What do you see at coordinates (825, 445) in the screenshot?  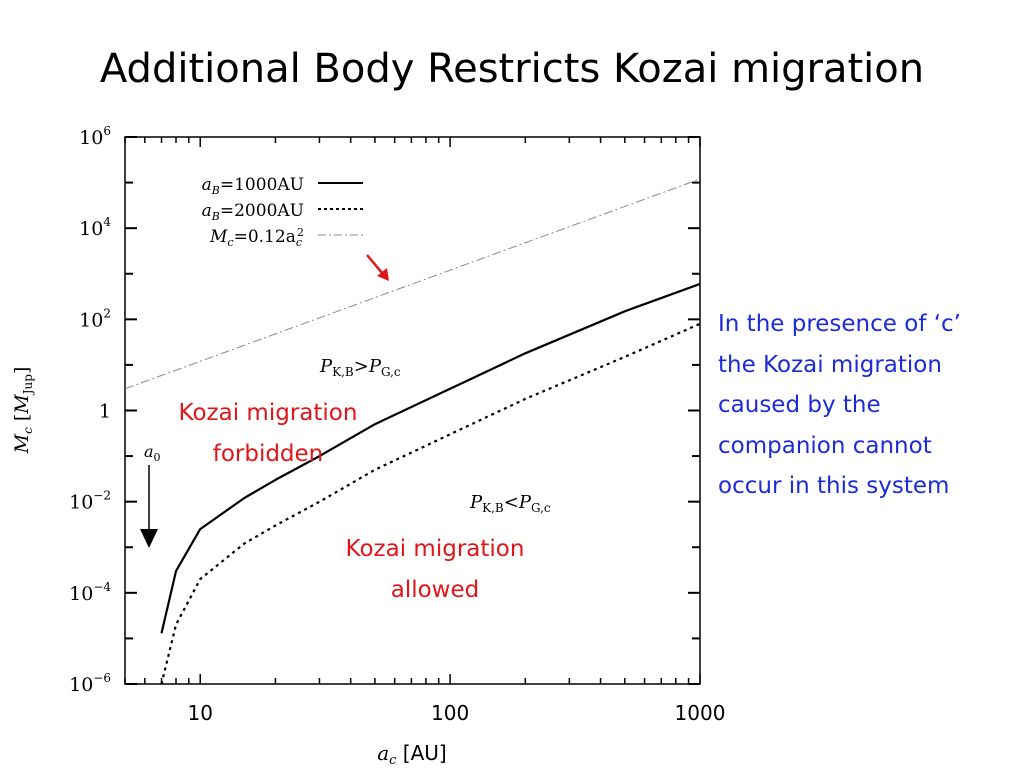 I see `side-note-line: companion cannot` at bounding box center [825, 445].